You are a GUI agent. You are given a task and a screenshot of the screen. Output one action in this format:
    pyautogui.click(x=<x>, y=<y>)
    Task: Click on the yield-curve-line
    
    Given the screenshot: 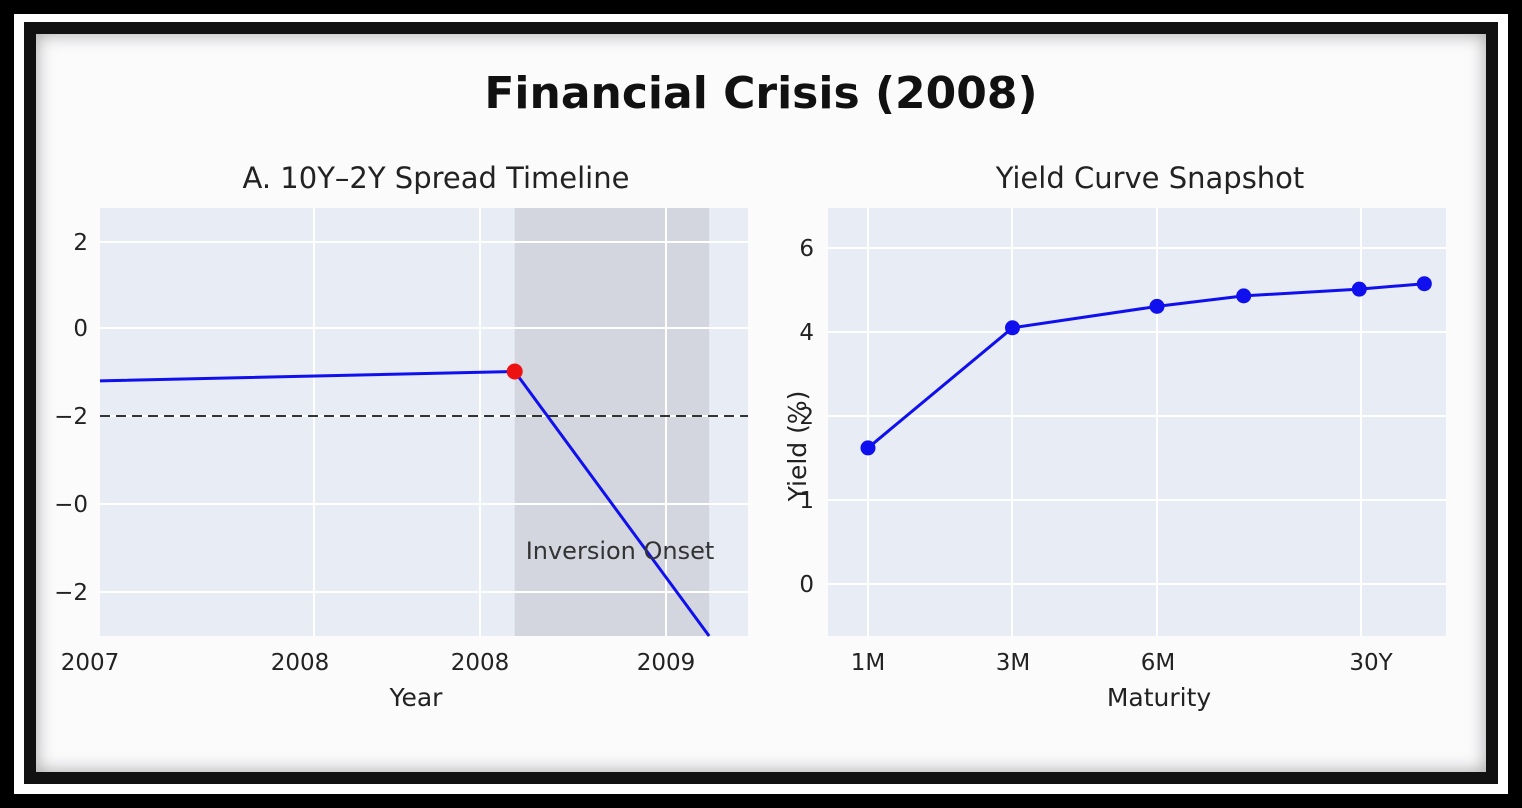 What is the action you would take?
    pyautogui.click(x=1146, y=366)
    